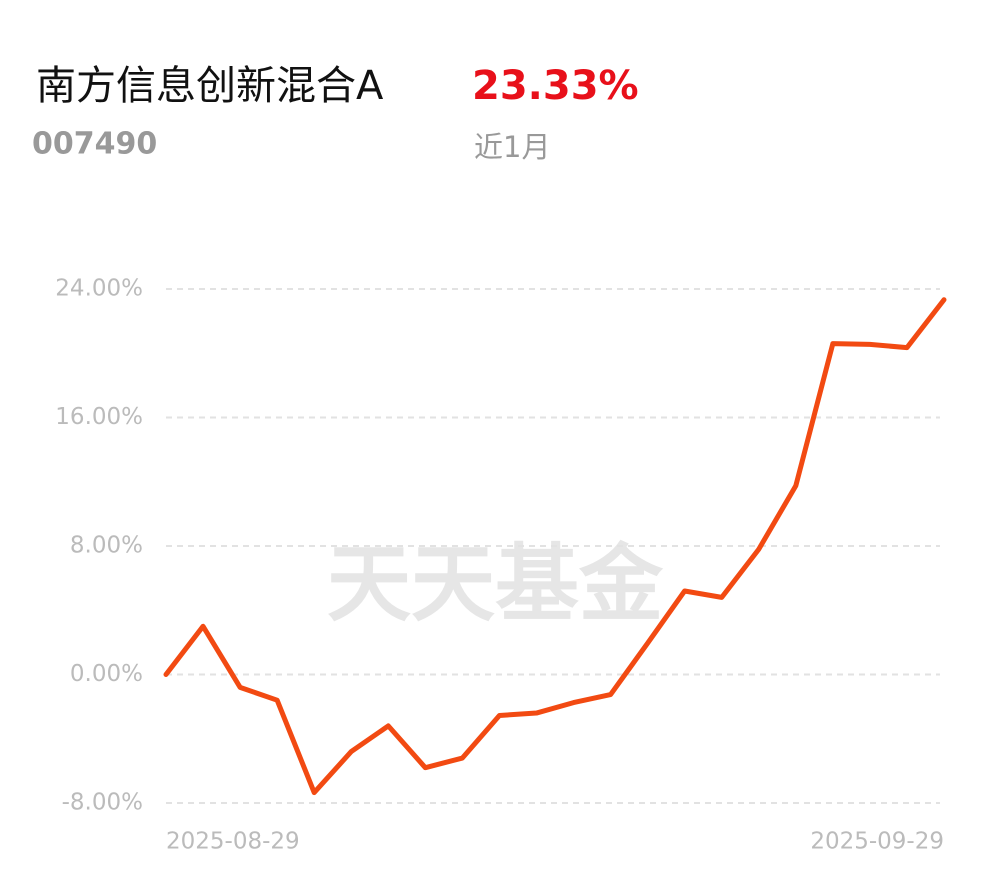  What do you see at coordinates (495, 584) in the screenshot?
I see `watermark: 天天基金` at bounding box center [495, 584].